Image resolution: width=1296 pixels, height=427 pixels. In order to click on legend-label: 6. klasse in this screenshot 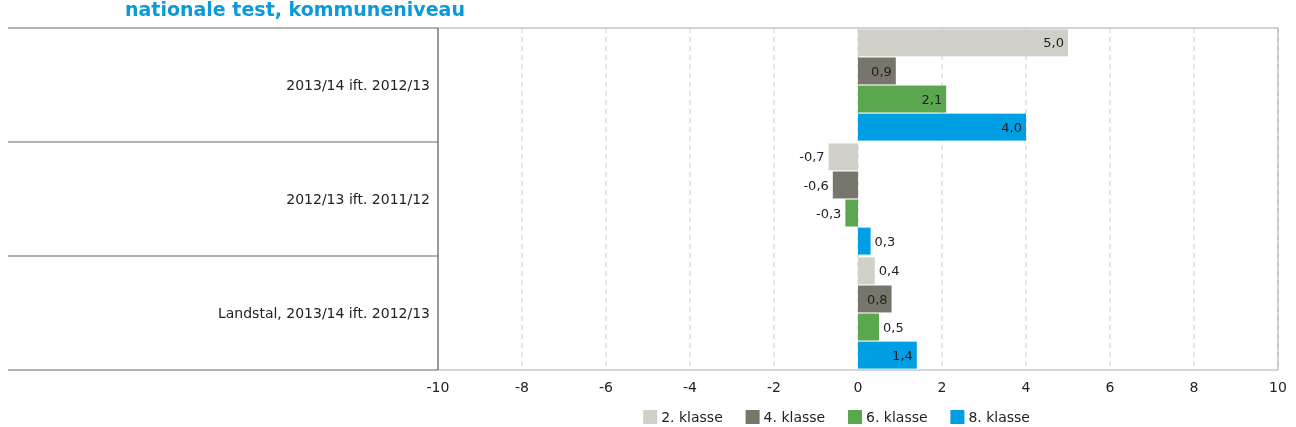, I will do `click(897, 416)`.